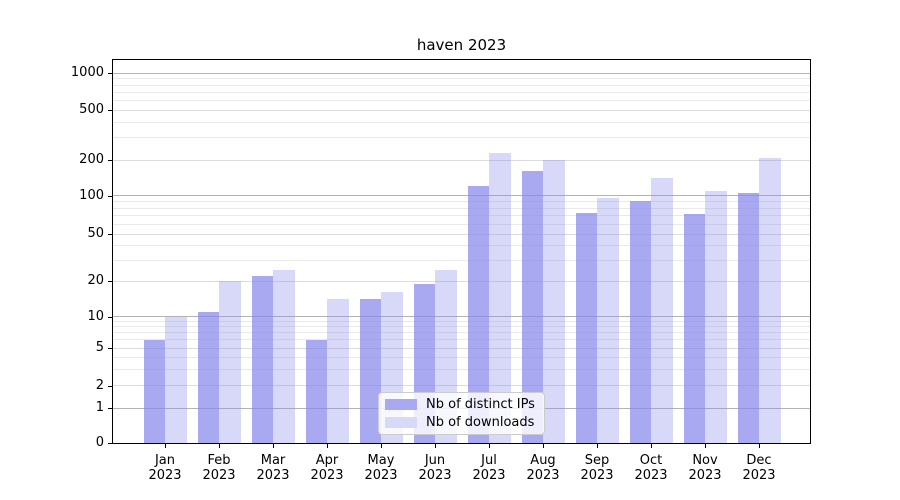  I want to click on legend: Nb of distinct IPs Nb of downloads, so click(461, 413).